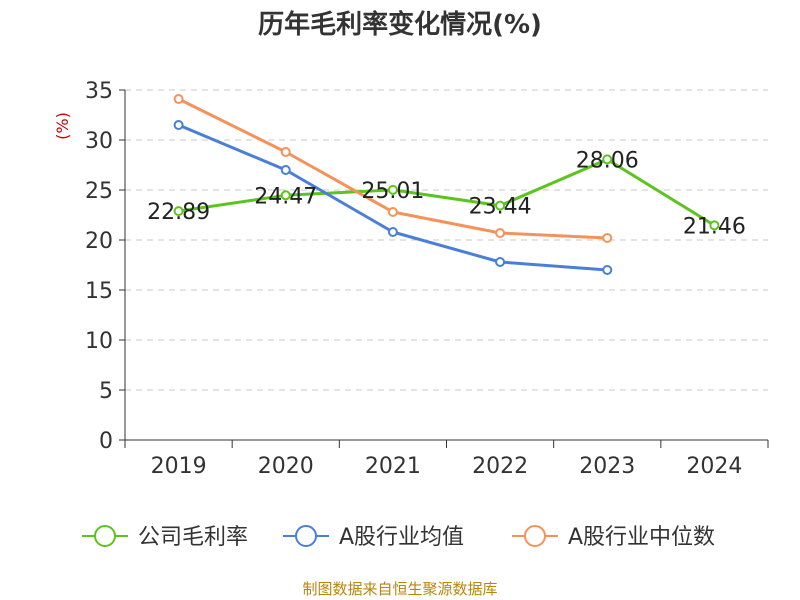 The image size is (800, 600). Describe the element at coordinates (99, 91) in the screenshot. I see `y-tick-label: 35` at that location.